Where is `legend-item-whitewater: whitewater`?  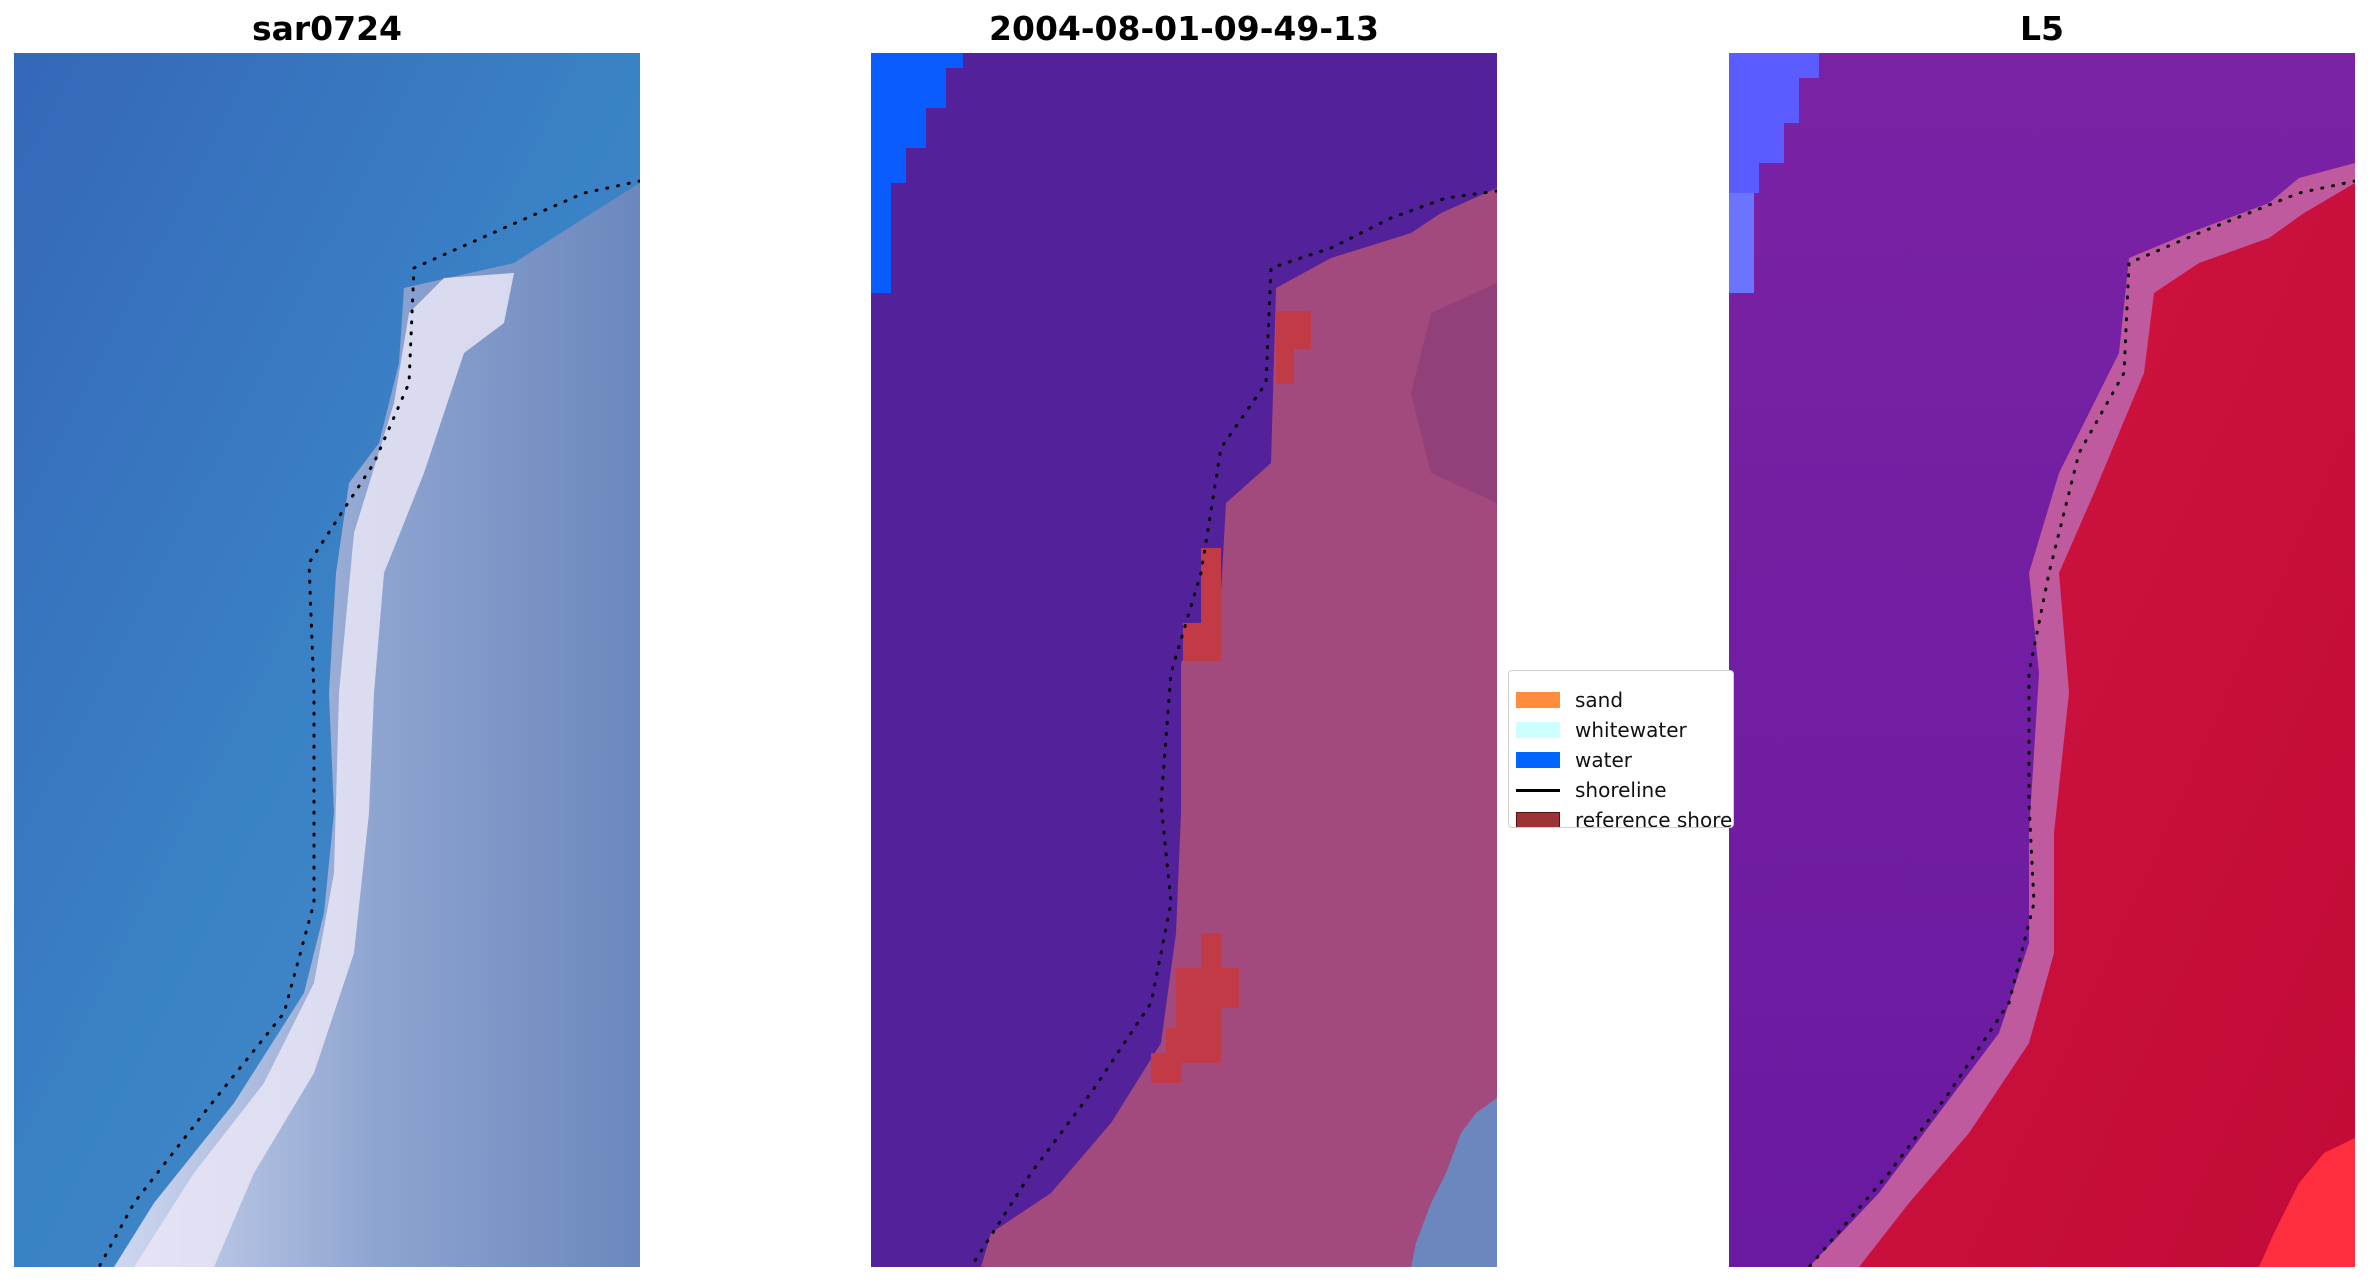 legend-item-whitewater: whitewater is located at coordinates (1624, 730).